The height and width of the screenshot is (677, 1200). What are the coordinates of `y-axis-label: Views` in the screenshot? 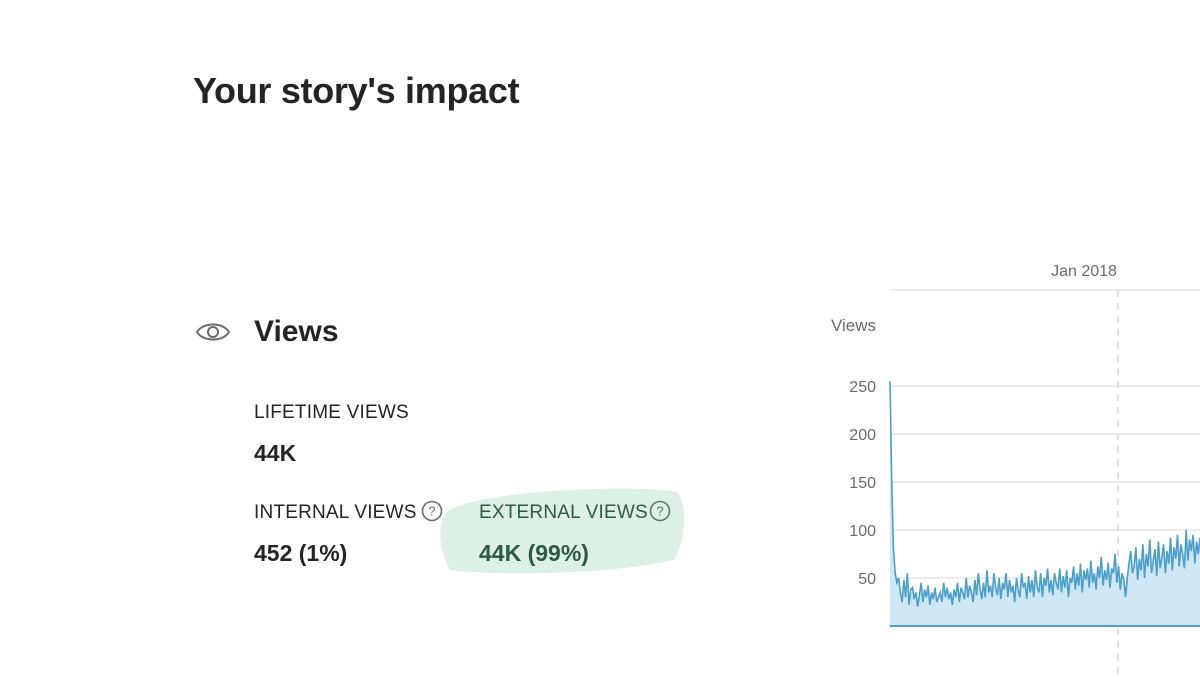 It's located at (853, 325).